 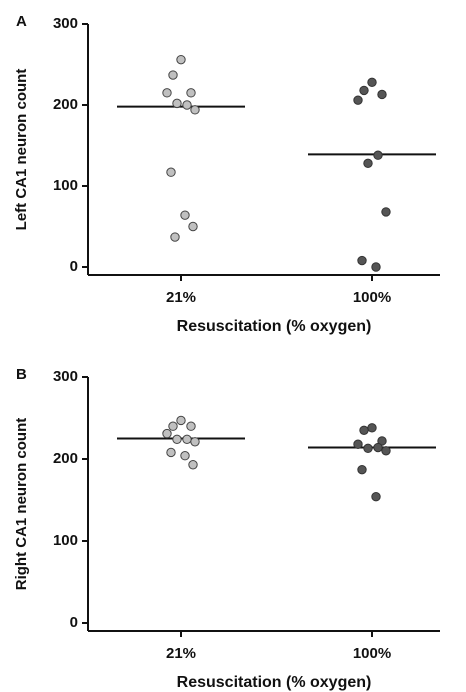 I want to click on y-axis-label: Right CA1 neuron count, so click(x=21, y=504).